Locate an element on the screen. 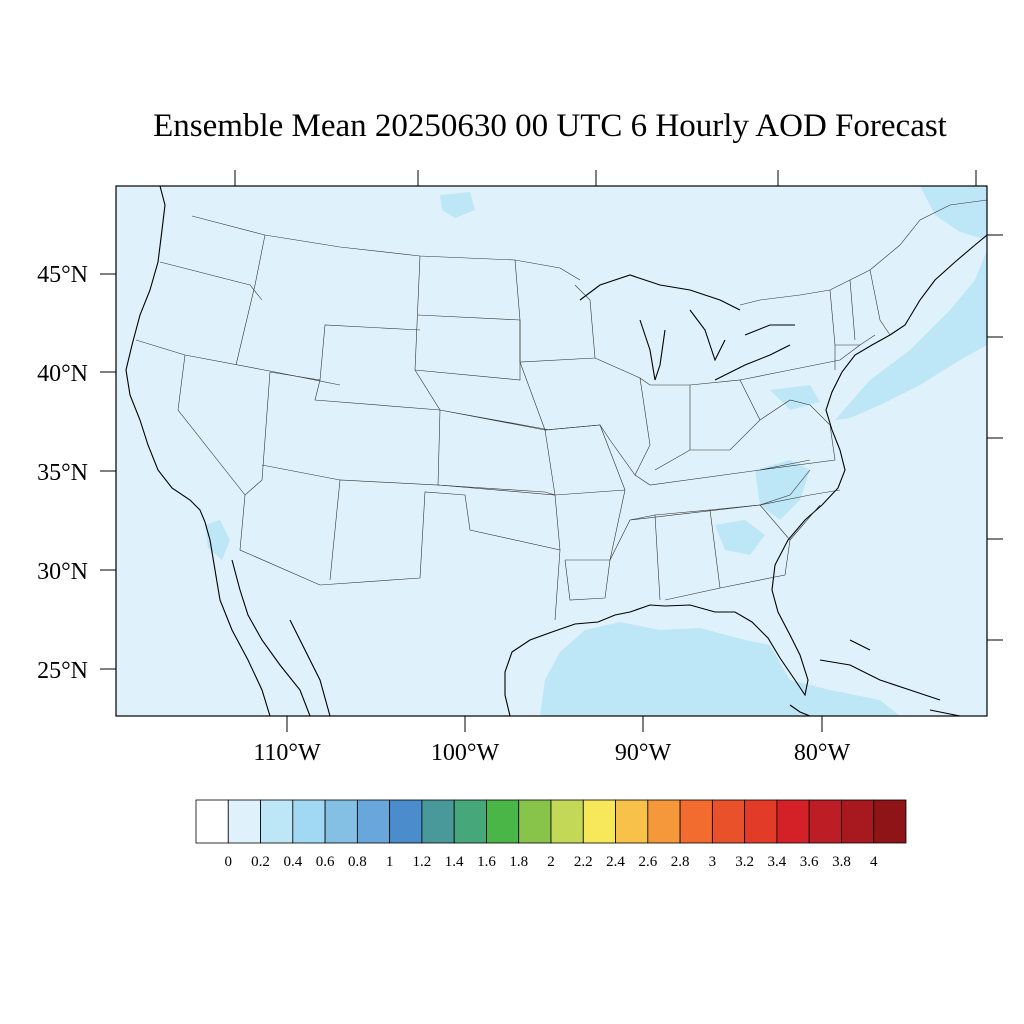 This screenshot has width=1024, height=1024. utah-arizona is located at coordinates (290, 525).